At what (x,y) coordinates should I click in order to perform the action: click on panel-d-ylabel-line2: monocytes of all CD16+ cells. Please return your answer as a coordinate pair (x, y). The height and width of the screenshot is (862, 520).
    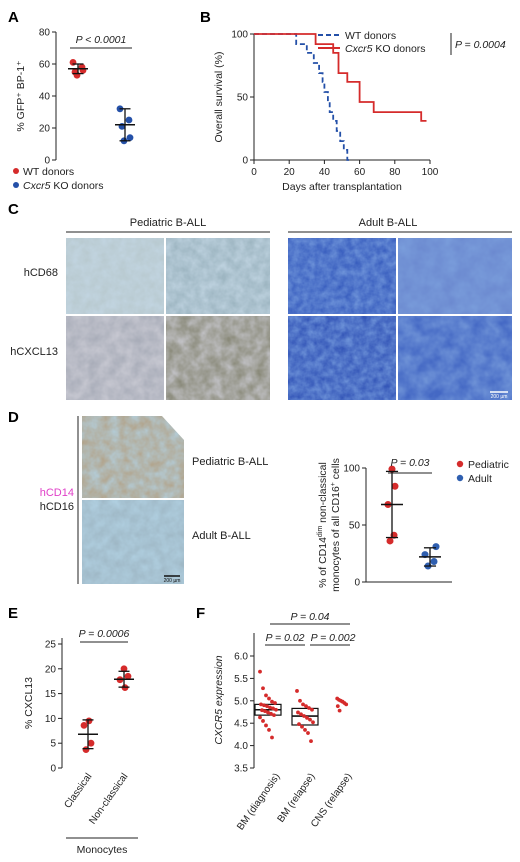
    Looking at the image, I should click on (336, 525).